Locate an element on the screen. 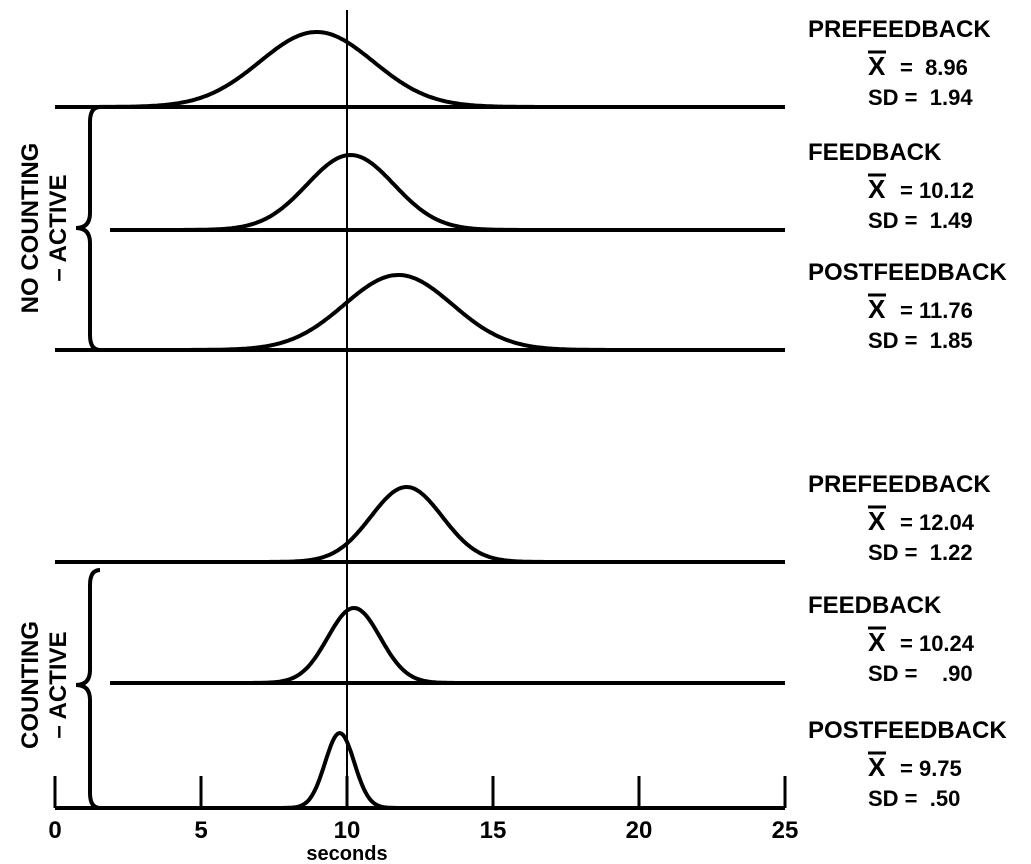 The image size is (1031, 864). mean-value-label: = 10.12 is located at coordinates (937, 190).